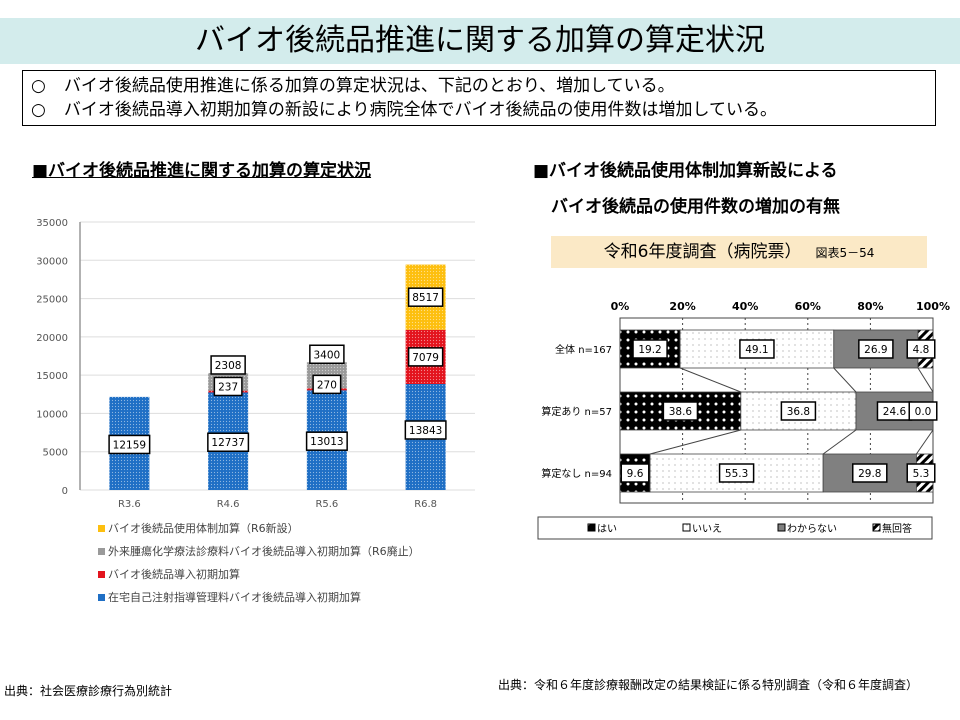 The height and width of the screenshot is (720, 960). What do you see at coordinates (353, 86) in the screenshot?
I see `summary-line: ○ バイオ後続品使用推進に係る加算の算定状況は、下記のとおり、増加している。` at bounding box center [353, 86].